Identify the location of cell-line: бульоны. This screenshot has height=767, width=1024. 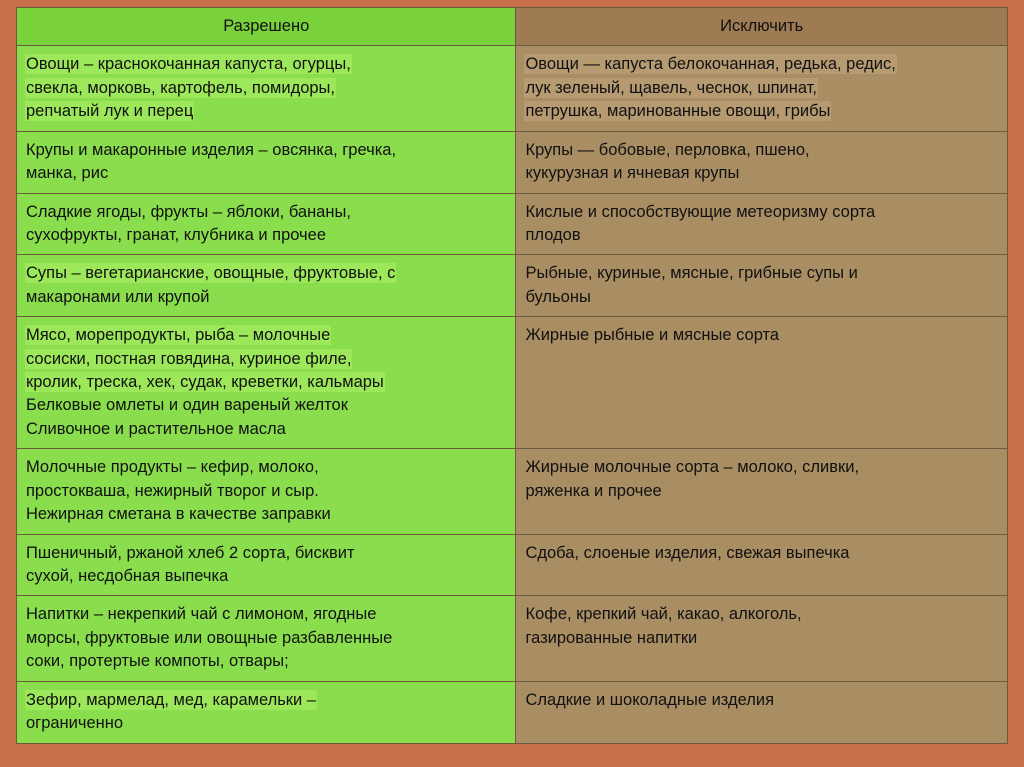
(558, 296).